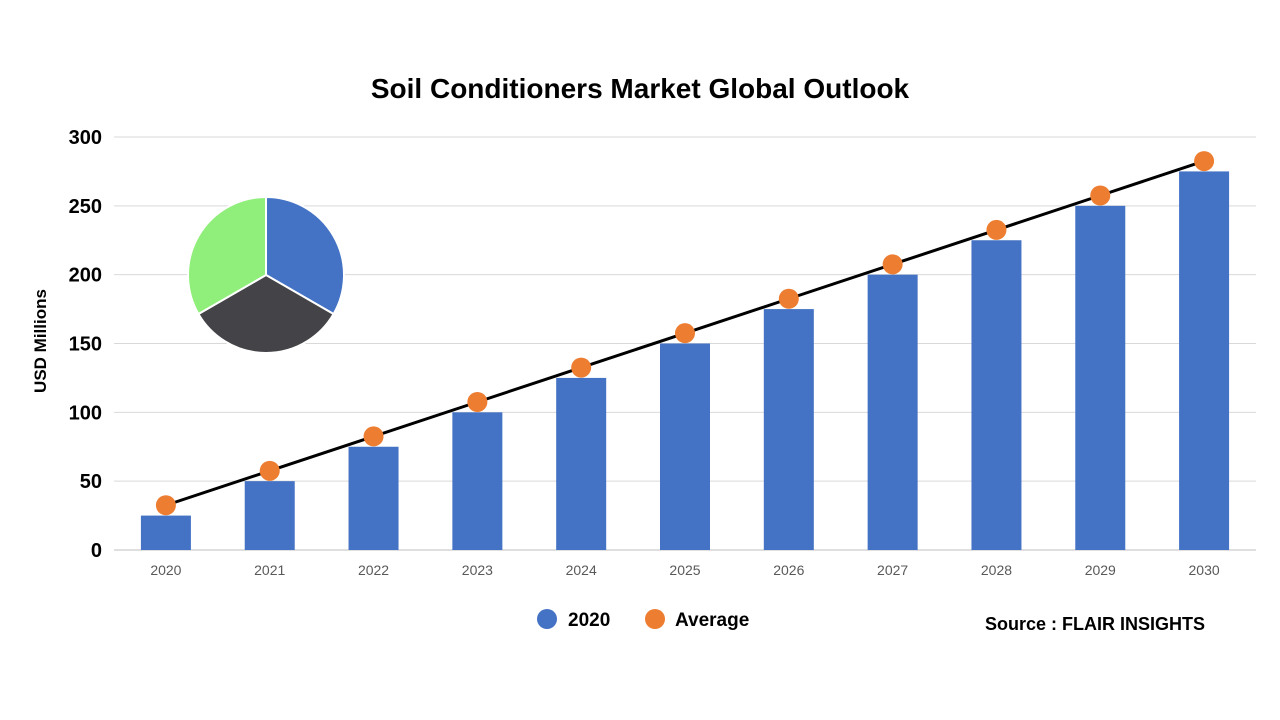 The height and width of the screenshot is (720, 1280). Describe the element at coordinates (581, 570) in the screenshot. I see `x-tick-label: 2024` at that location.